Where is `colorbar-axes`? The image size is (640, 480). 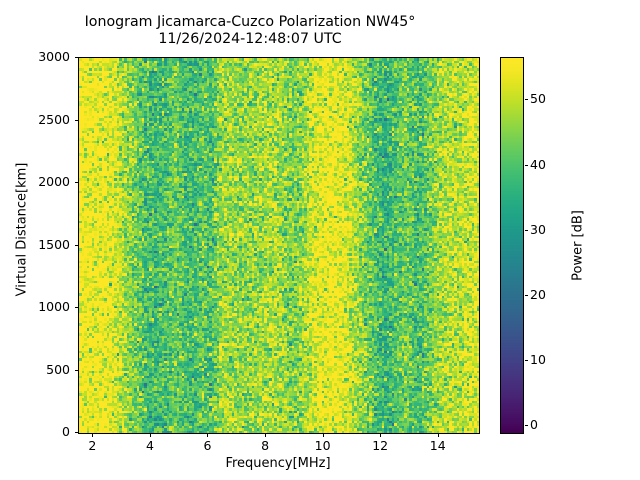 colorbar-axes is located at coordinates (512, 245).